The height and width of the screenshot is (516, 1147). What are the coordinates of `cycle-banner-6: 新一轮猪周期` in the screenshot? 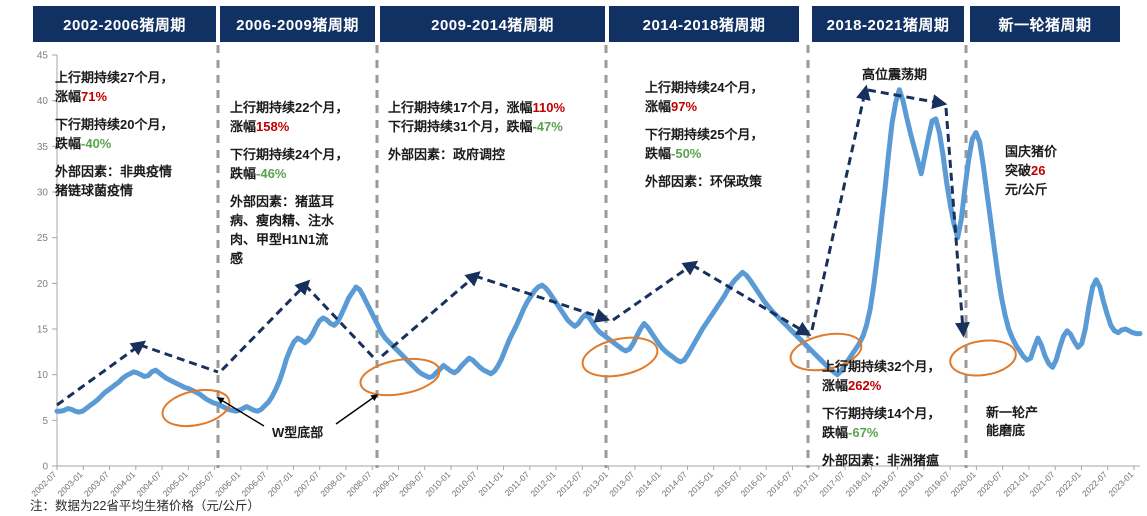 It's located at (1045, 24).